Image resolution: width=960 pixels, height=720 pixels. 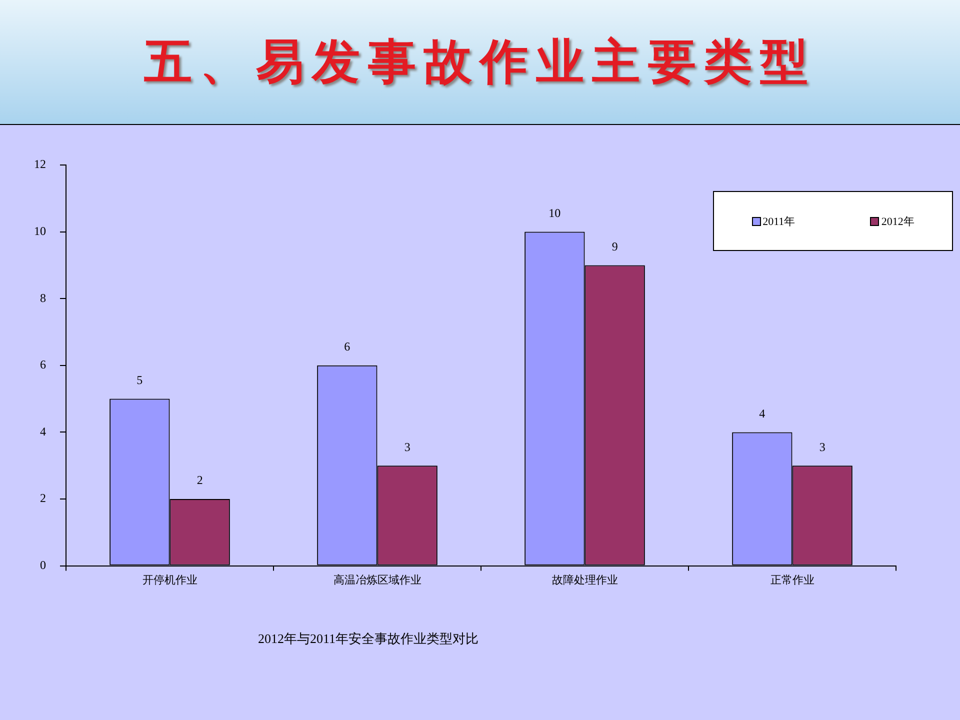 I want to click on y-tick-label: 8, so click(x=43, y=297).